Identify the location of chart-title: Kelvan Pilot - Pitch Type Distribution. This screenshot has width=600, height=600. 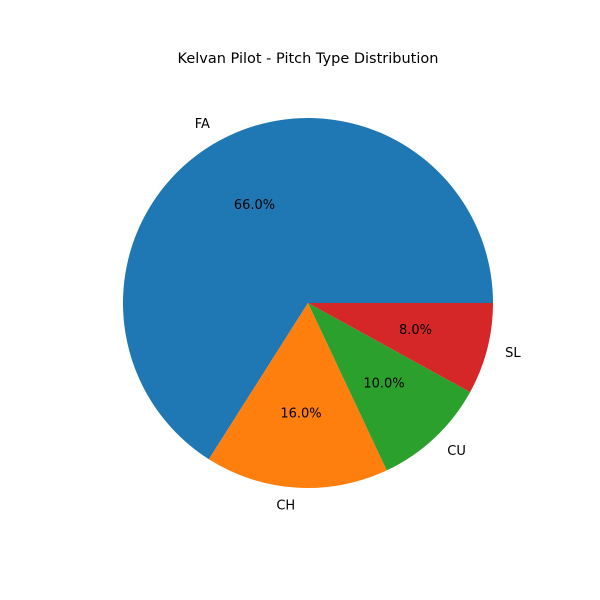
(308, 59).